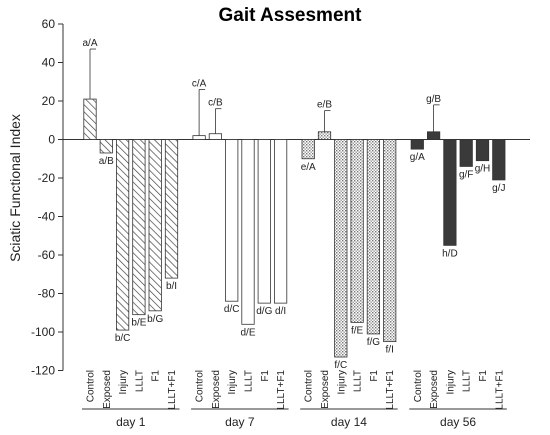  I want to click on group-label: day 56, so click(458, 422).